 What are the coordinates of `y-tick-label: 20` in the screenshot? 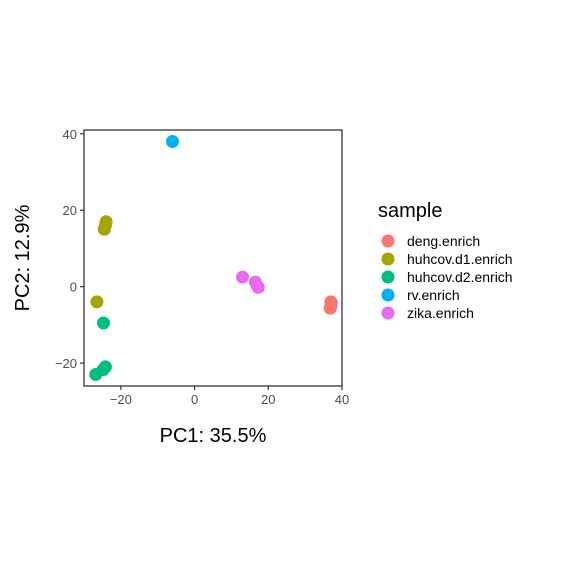 It's located at (70, 210).